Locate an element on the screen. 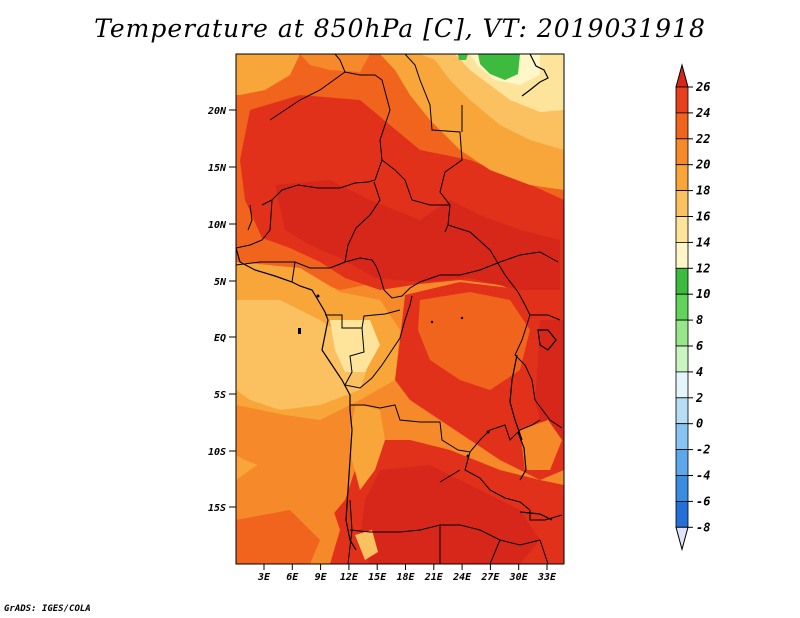 The width and height of the screenshot is (800, 618). lat-tick-label: 5S is located at coordinates (220, 395).